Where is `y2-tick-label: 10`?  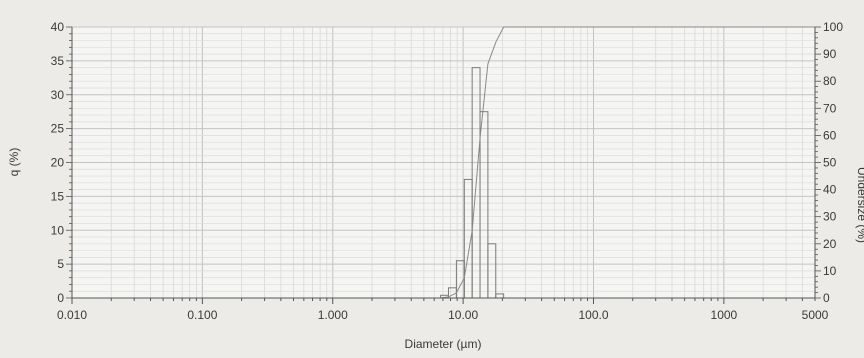 y2-tick-label: 10 is located at coordinates (830, 271).